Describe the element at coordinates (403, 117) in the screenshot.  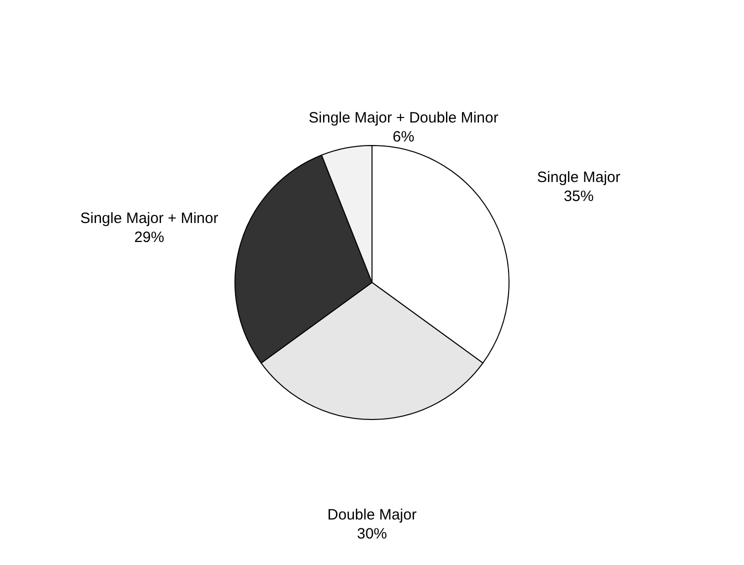
I see `slice-label: Single Major + Double Minor` at that location.